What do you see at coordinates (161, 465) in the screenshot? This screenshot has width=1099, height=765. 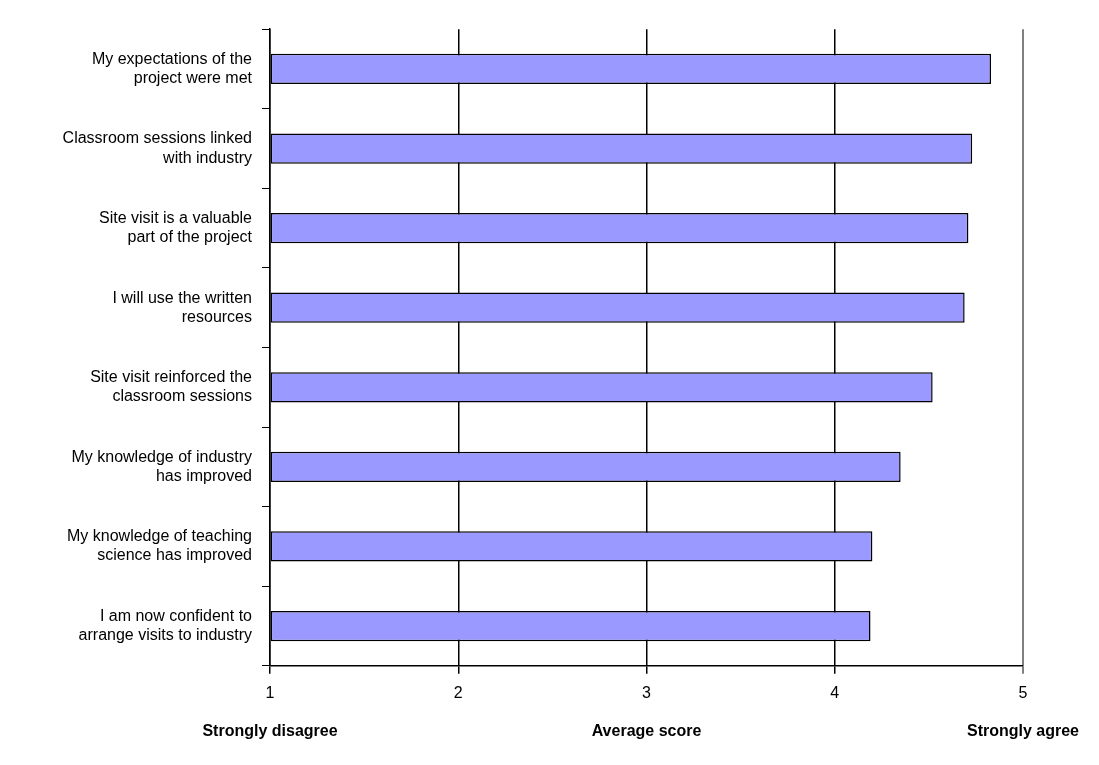 I see `y-tick-label: My knowledge of industry has improved` at bounding box center [161, 465].